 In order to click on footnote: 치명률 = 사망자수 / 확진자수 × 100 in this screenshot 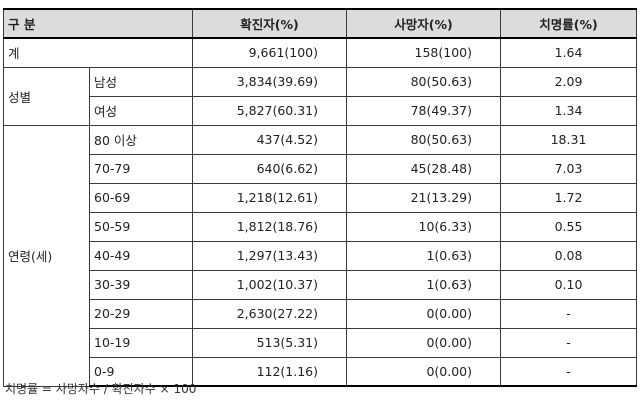, I will do `click(101, 389)`.